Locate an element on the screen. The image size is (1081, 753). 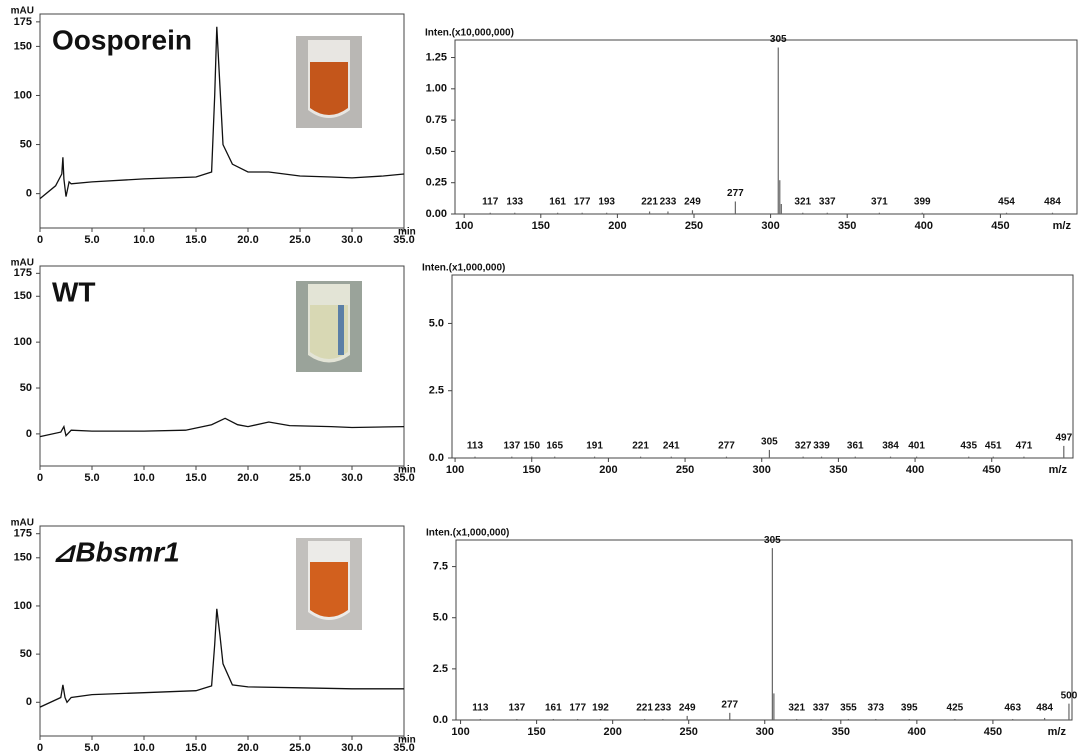
x-axis-label: m/z is located at coordinates (1062, 226).